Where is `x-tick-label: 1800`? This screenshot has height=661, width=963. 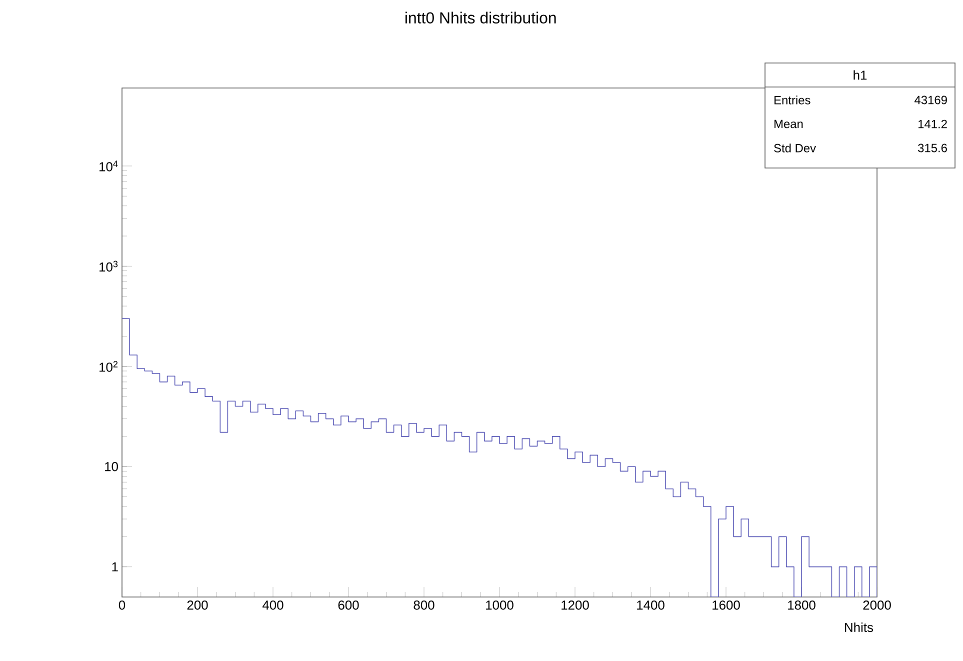 x-tick-label: 1800 is located at coordinates (802, 605).